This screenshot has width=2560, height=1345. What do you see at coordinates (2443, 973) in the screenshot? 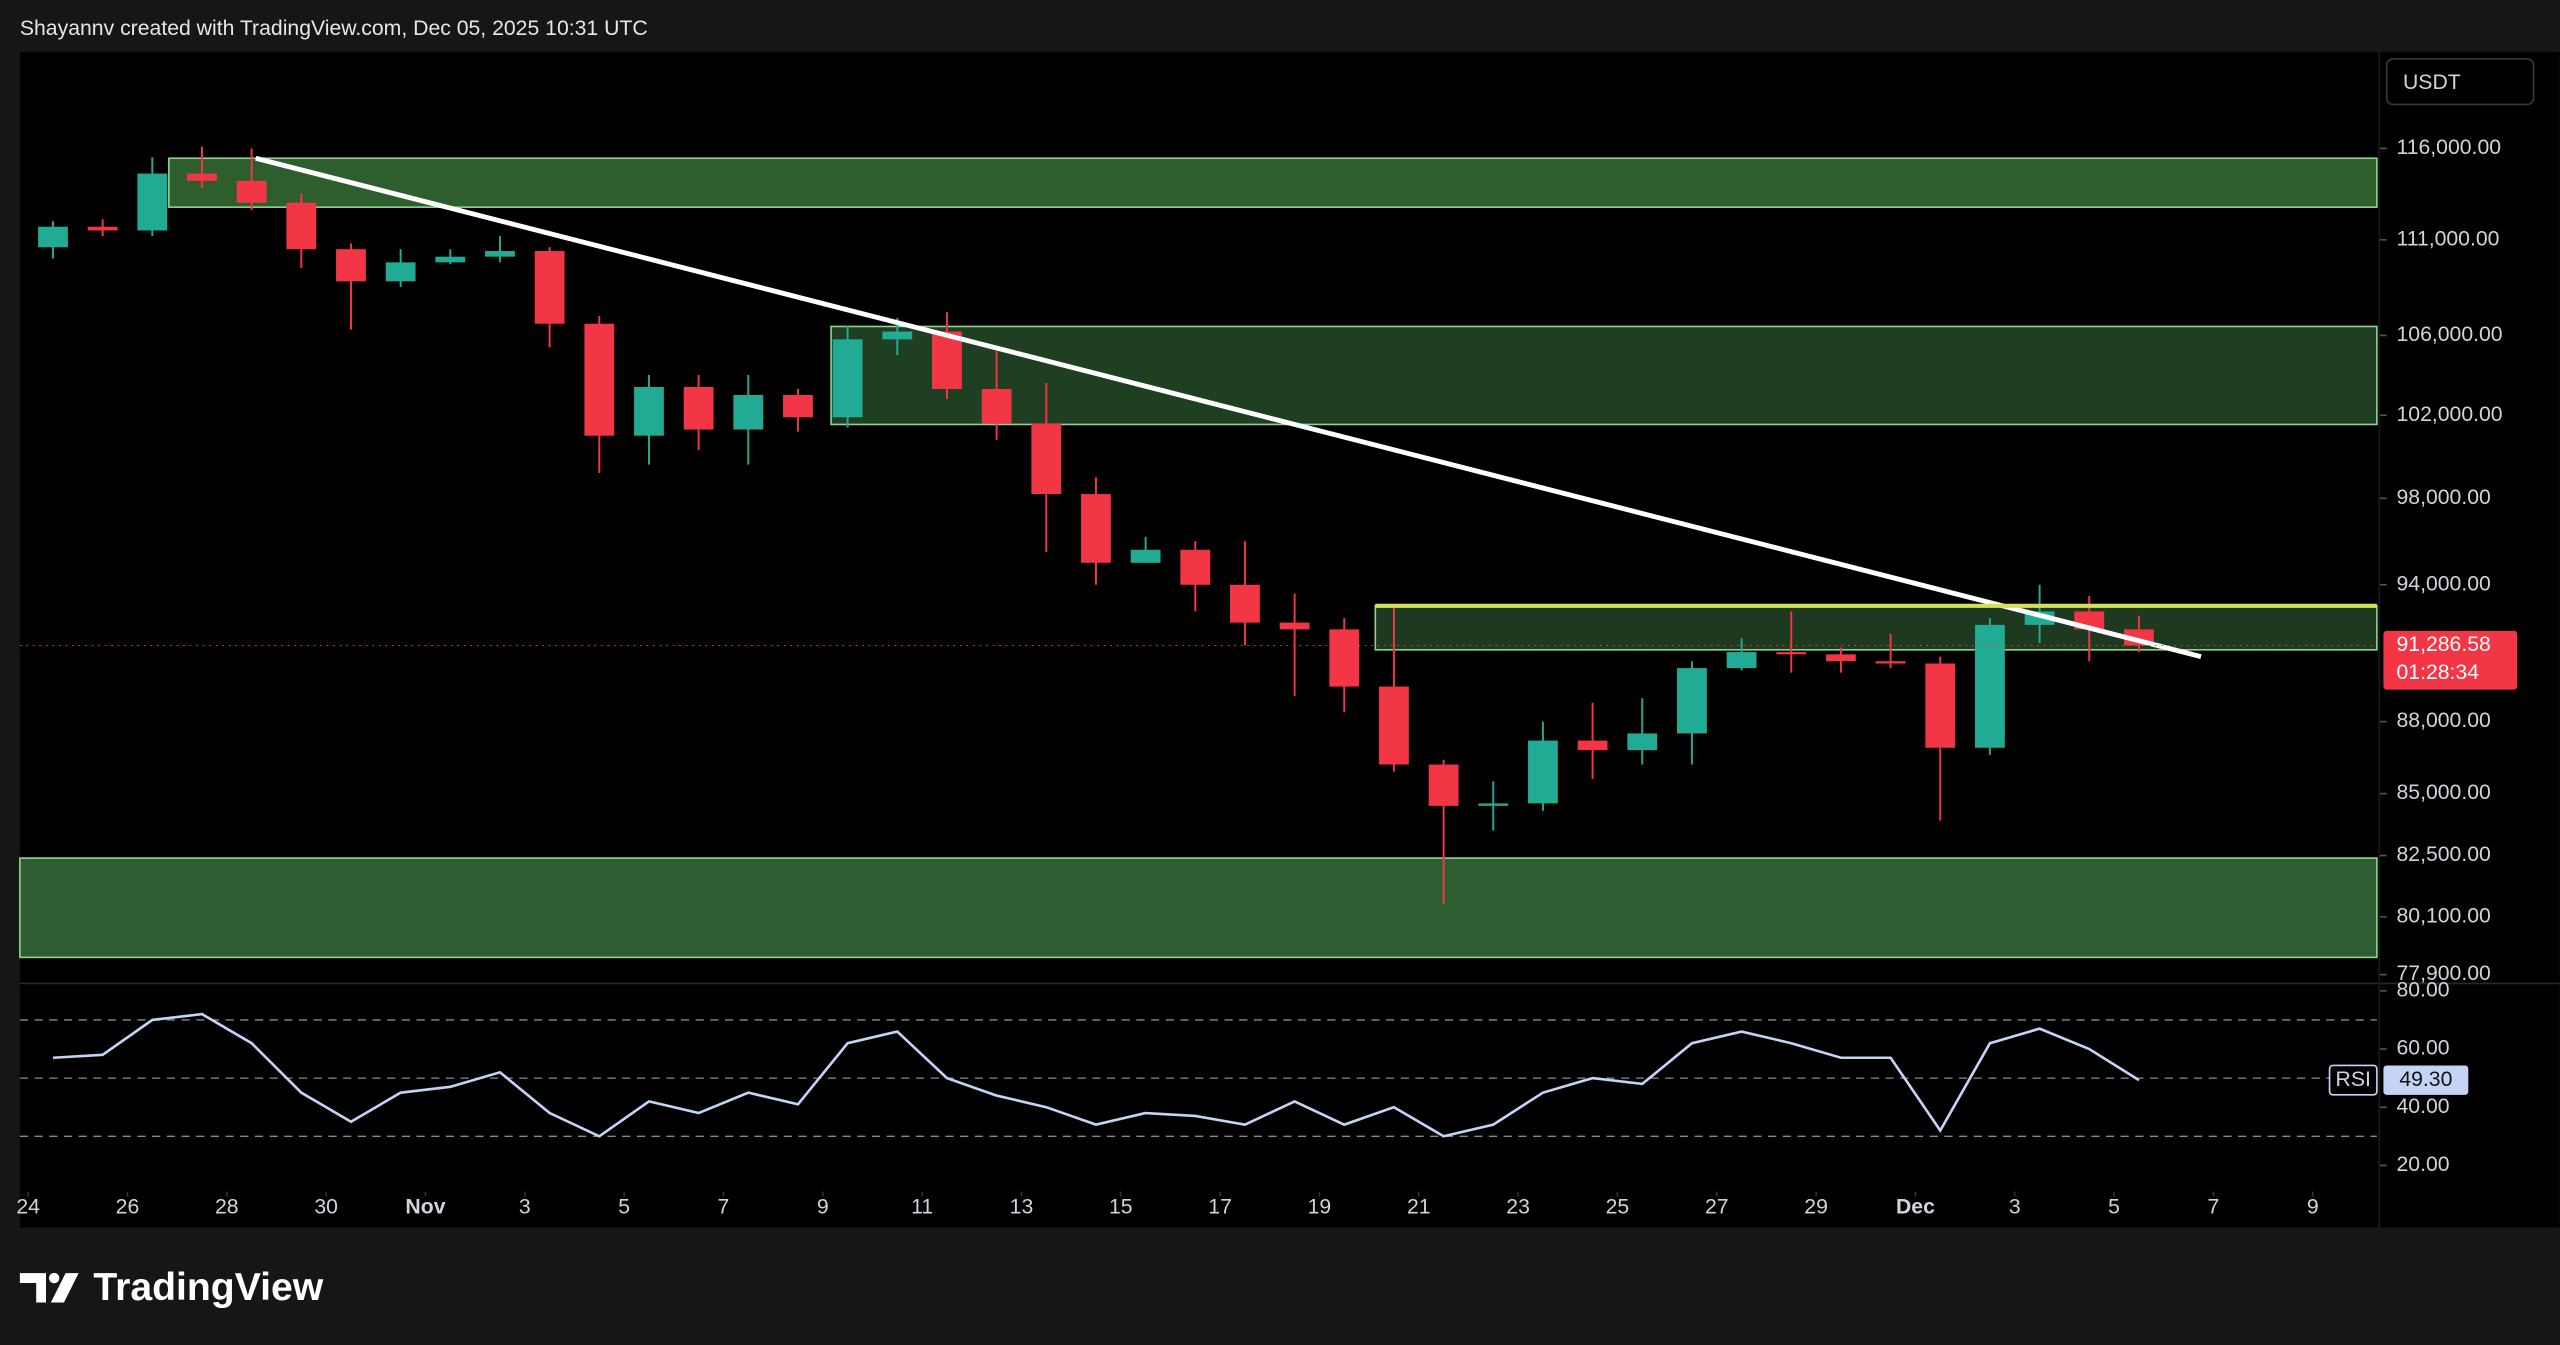
I see `y-tick-label: 77,900.00` at bounding box center [2443, 973].